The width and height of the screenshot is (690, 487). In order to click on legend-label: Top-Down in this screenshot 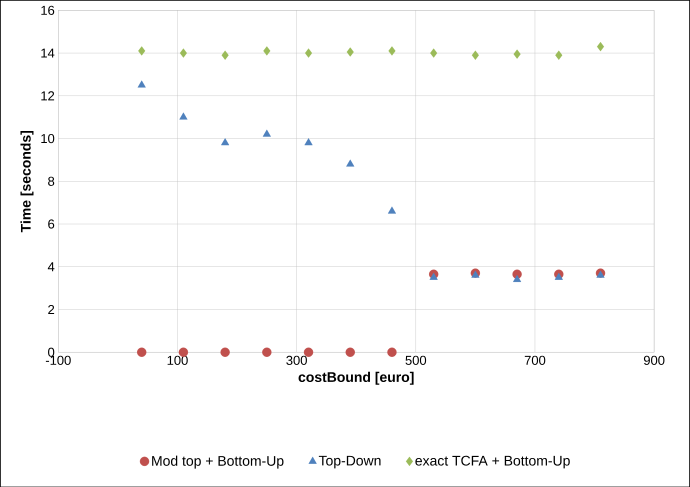, I will do `click(349, 462)`.